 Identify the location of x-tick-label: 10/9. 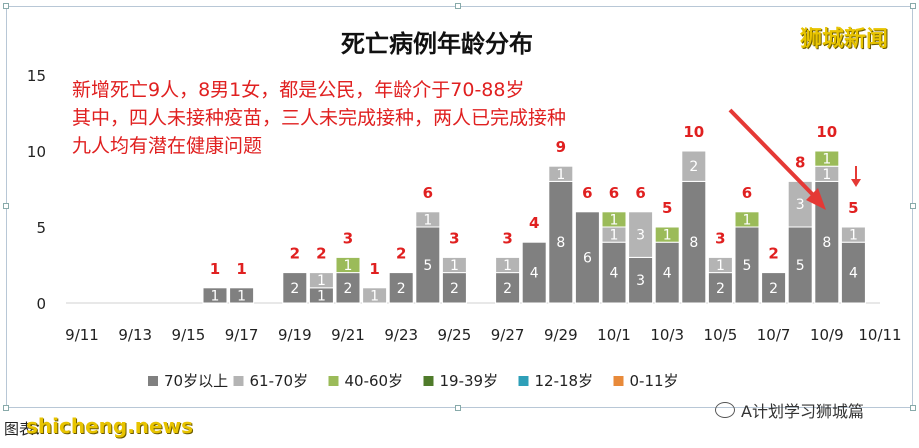
(827, 335).